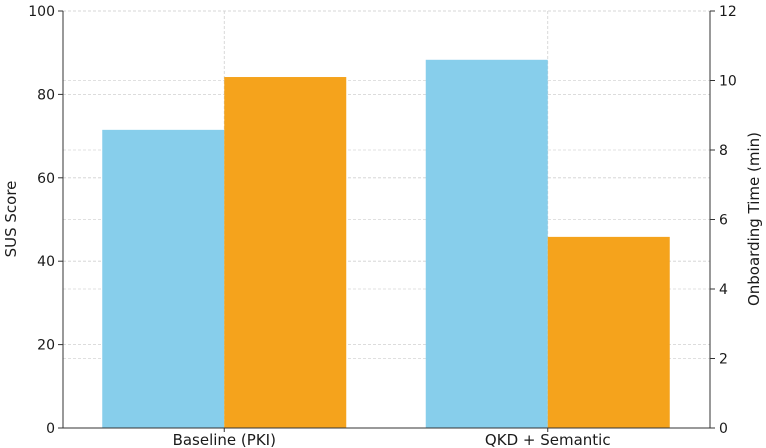 The image size is (766, 448). What do you see at coordinates (224, 439) in the screenshot?
I see `x-tick-label: Baseline (PKI)` at bounding box center [224, 439].